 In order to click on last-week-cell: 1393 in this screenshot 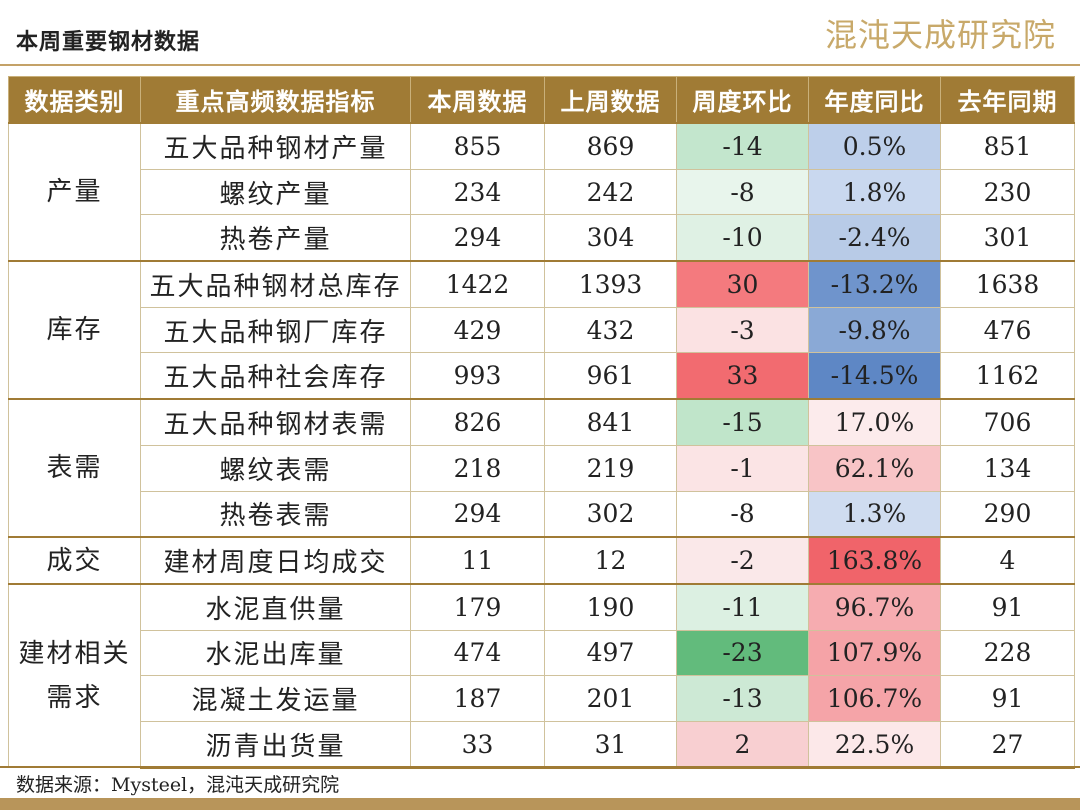, I will do `click(610, 284)`.